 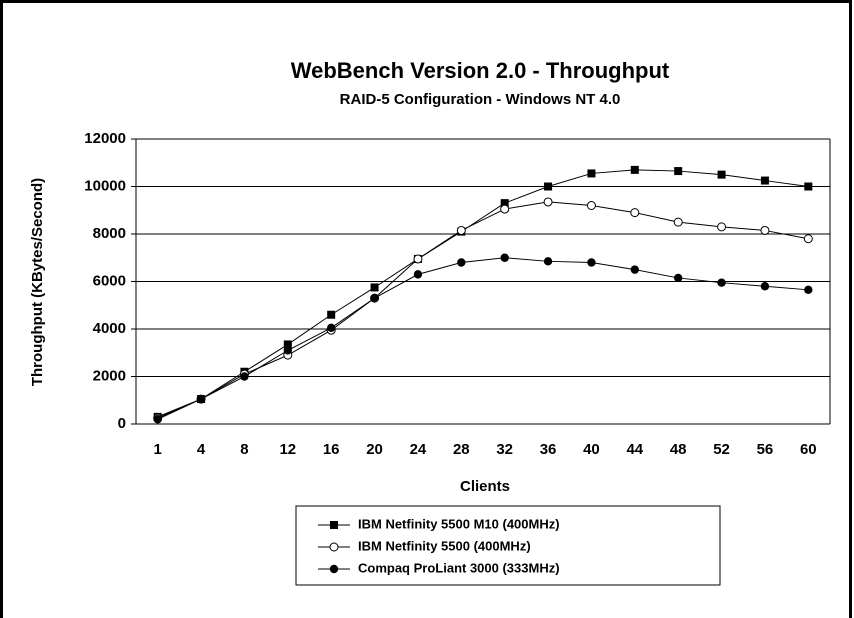 I want to click on x-tick-label: 60, so click(x=808, y=449).